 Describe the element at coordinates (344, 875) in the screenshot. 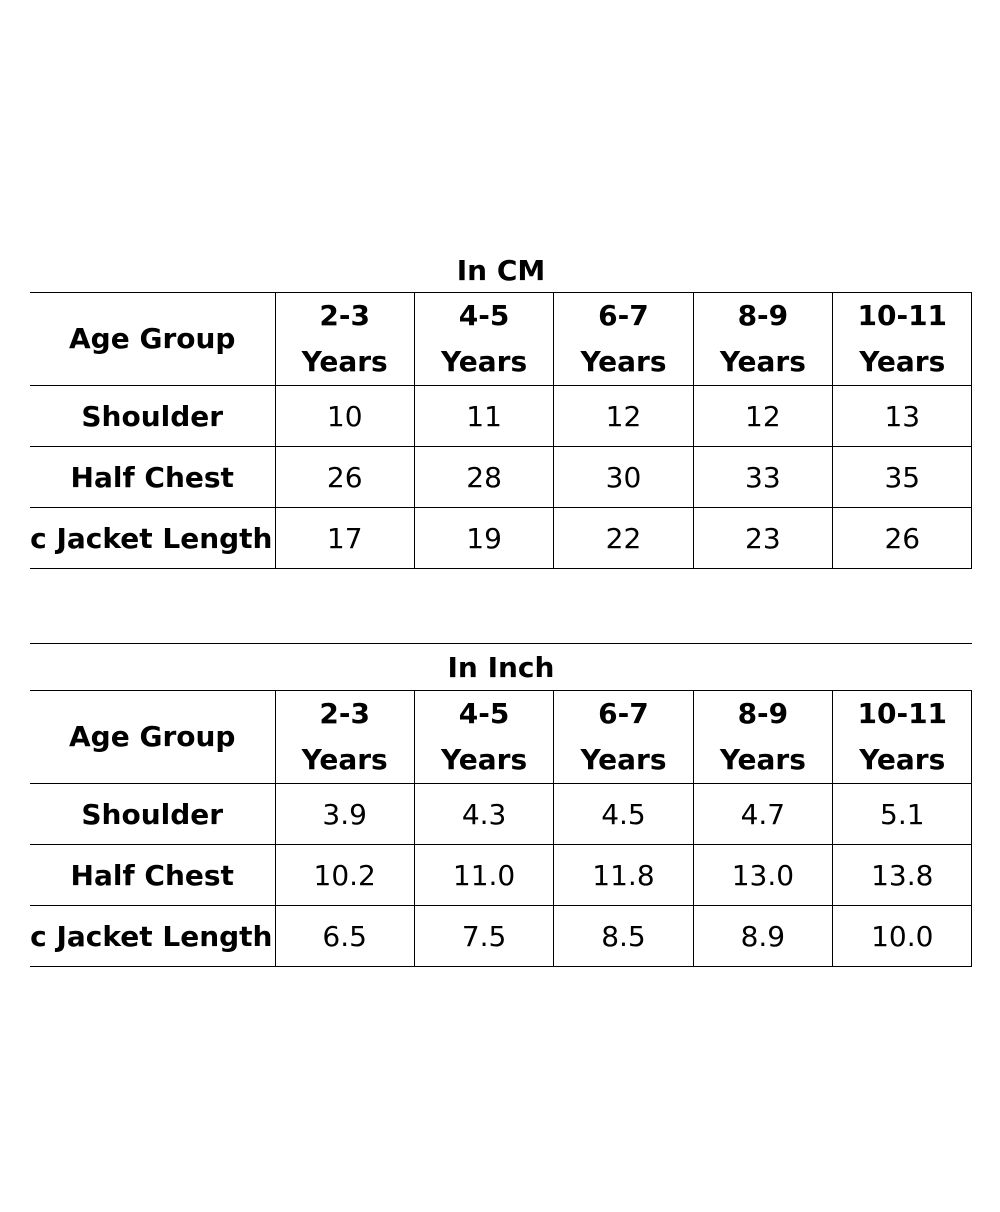

I see `value-cell: 10.2` at that location.